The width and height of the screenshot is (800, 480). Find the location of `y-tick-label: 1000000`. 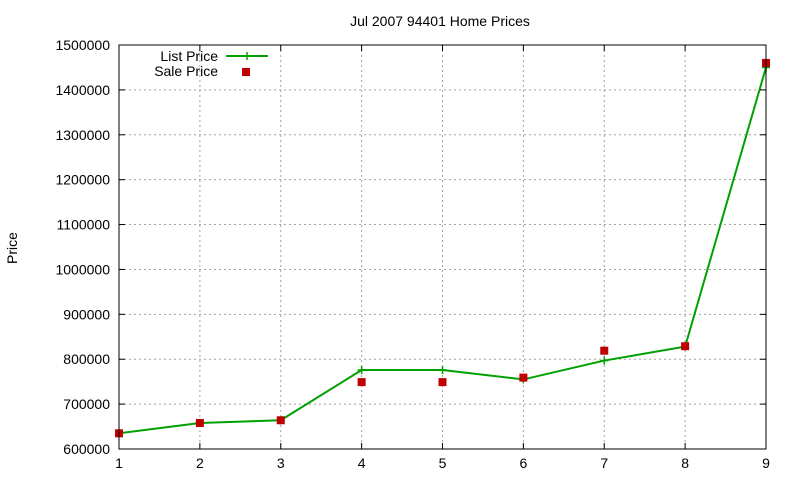

y-tick-label: 1000000 is located at coordinates (82, 269).